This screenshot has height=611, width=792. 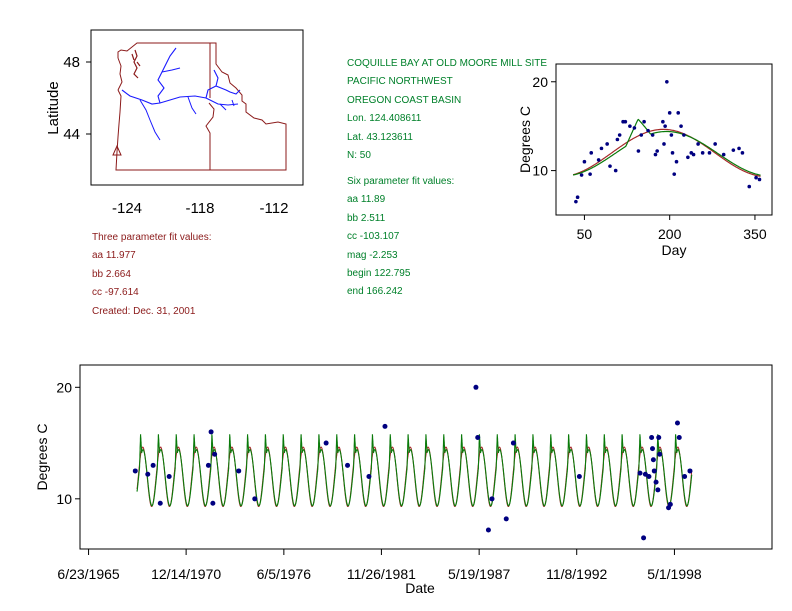 I want to click on site-basin: OREGON COAST BASIN, so click(x=404, y=100).